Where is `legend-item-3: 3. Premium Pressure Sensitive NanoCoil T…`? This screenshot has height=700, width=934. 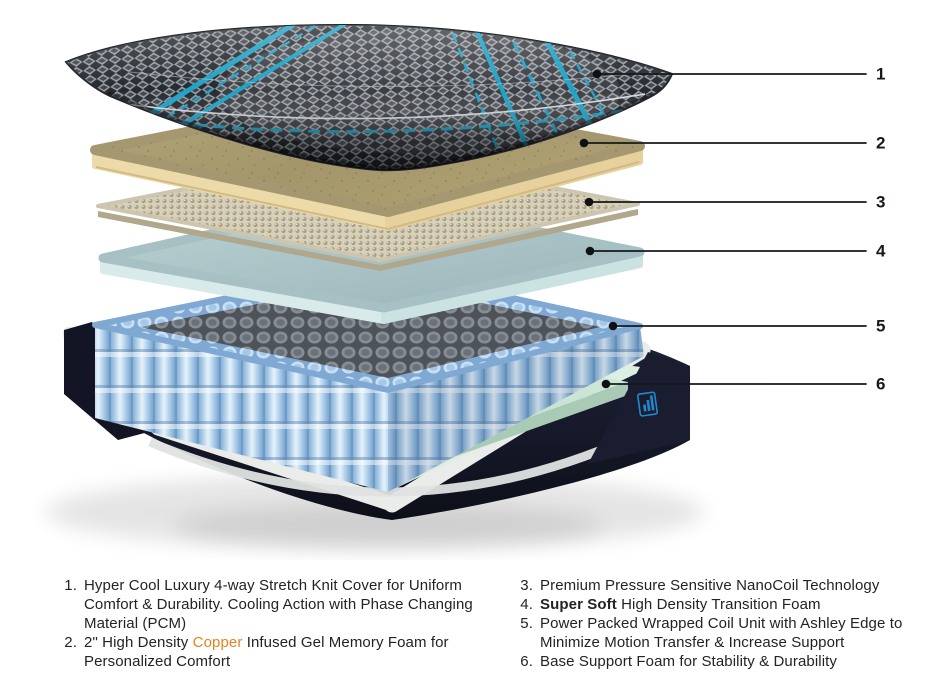 legend-item-3: 3. Premium Pressure Sensitive NanoCoil T… is located at coordinates (719, 585).